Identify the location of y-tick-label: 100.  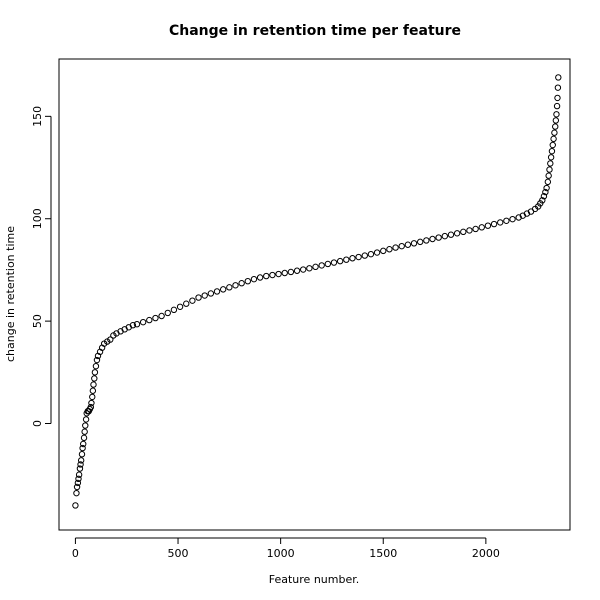
(37, 218).